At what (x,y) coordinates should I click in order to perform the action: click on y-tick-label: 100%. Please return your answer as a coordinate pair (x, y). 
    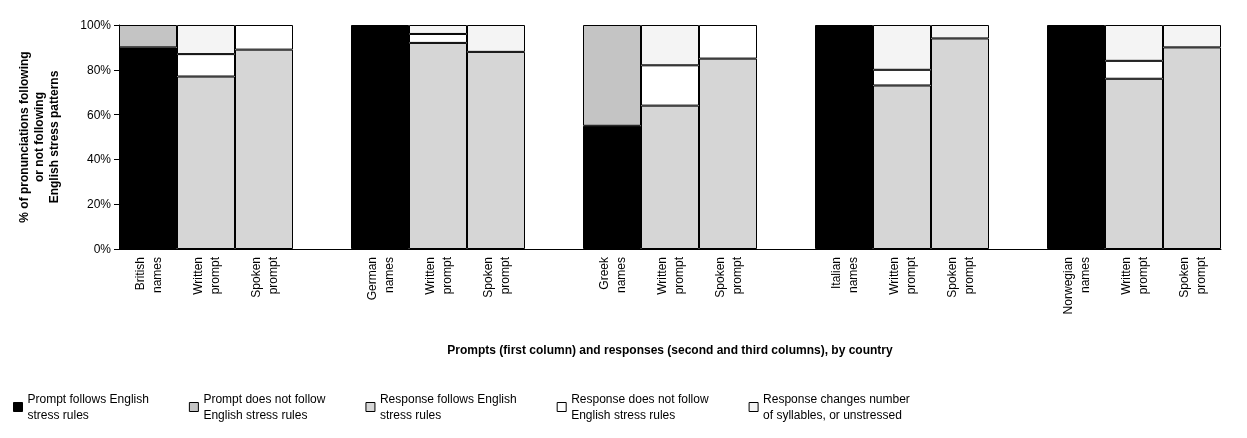
    Looking at the image, I should click on (96, 25).